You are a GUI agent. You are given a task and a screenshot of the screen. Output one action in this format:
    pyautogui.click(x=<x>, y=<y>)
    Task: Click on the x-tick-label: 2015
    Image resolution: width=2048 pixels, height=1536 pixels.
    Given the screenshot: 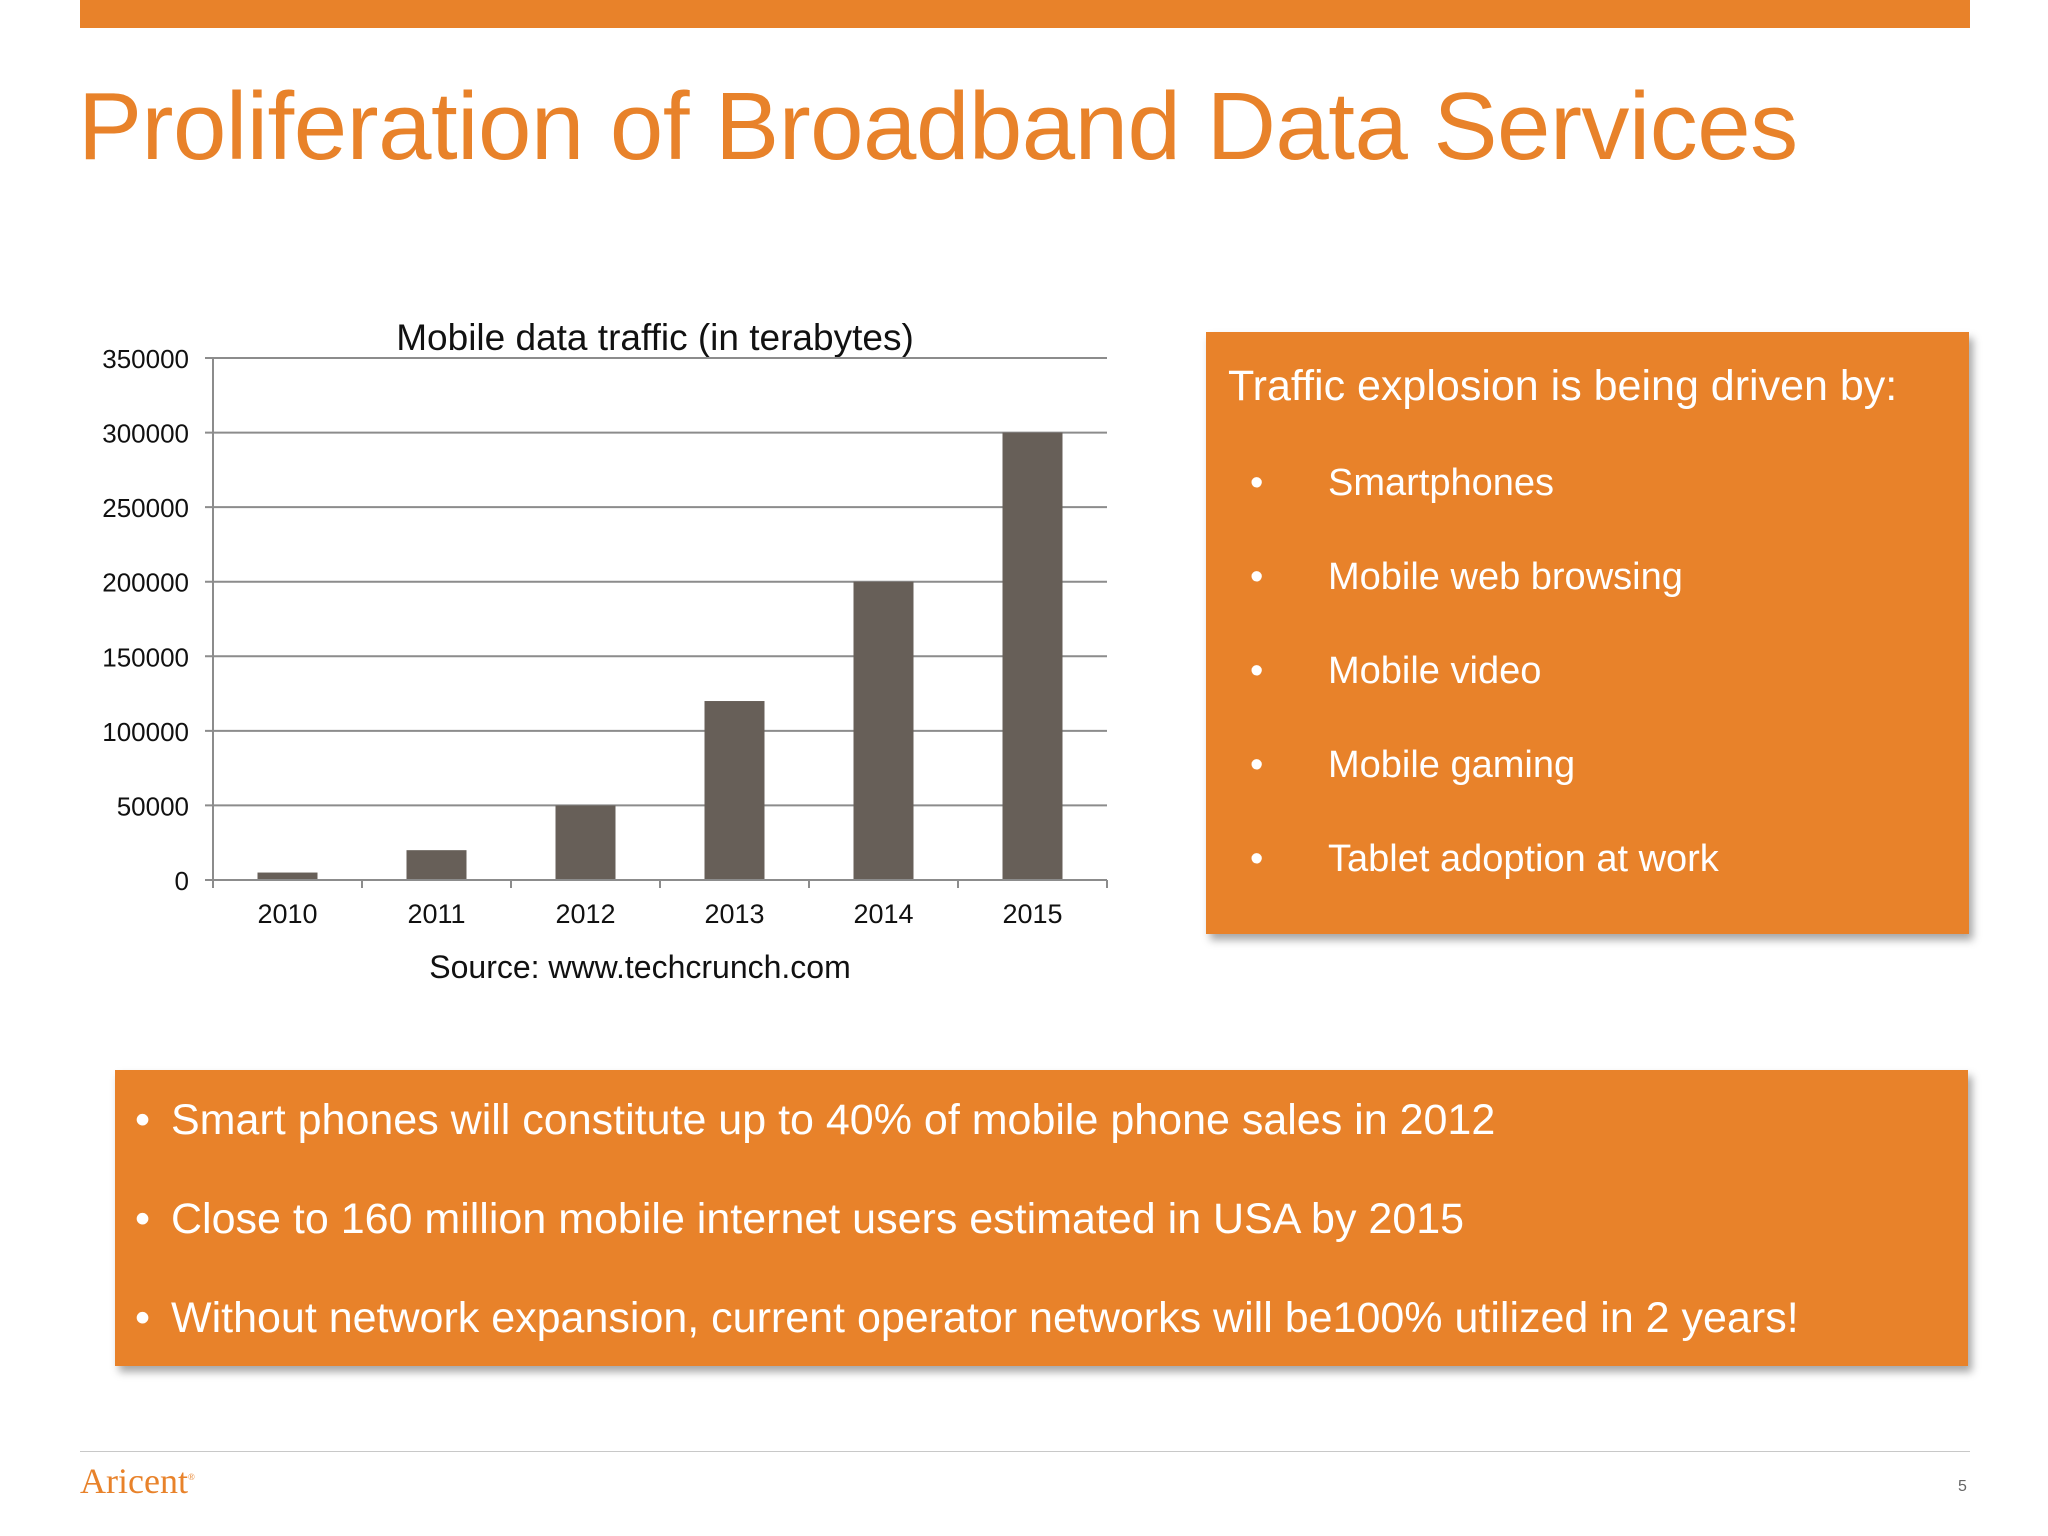 What is the action you would take?
    pyautogui.click(x=1032, y=914)
    